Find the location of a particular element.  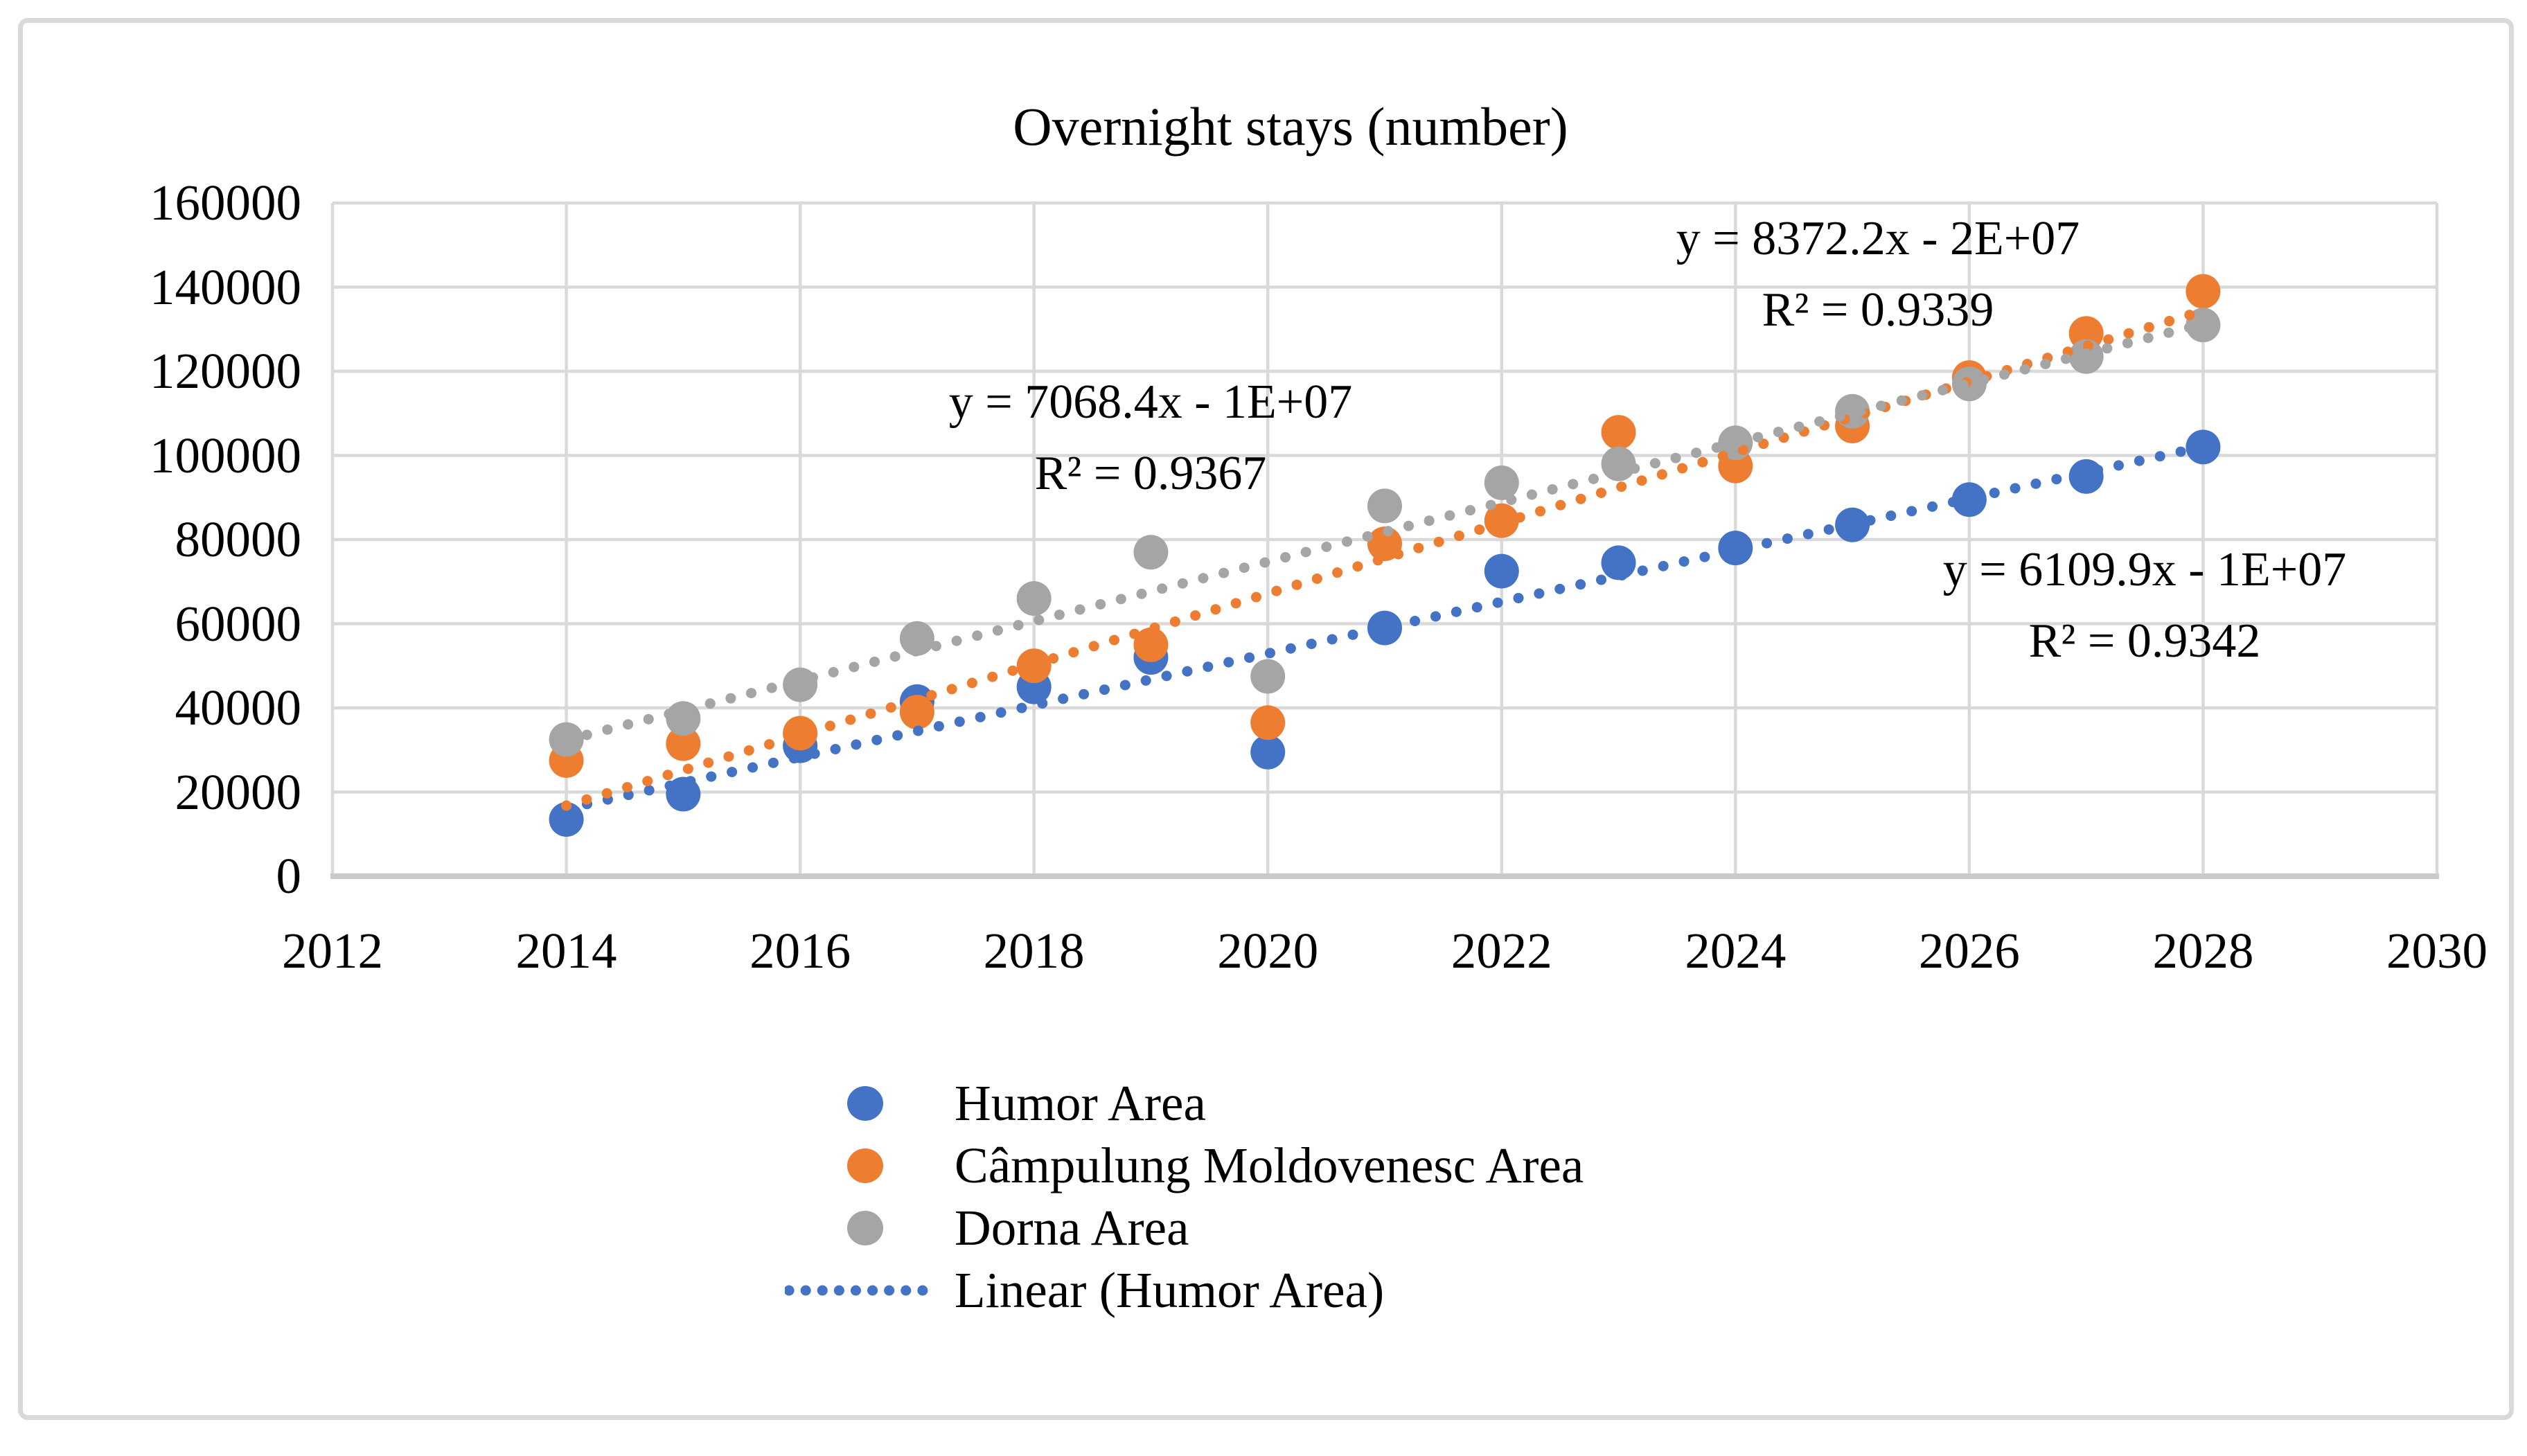

x-tick-label: 2028 is located at coordinates (2203, 951).